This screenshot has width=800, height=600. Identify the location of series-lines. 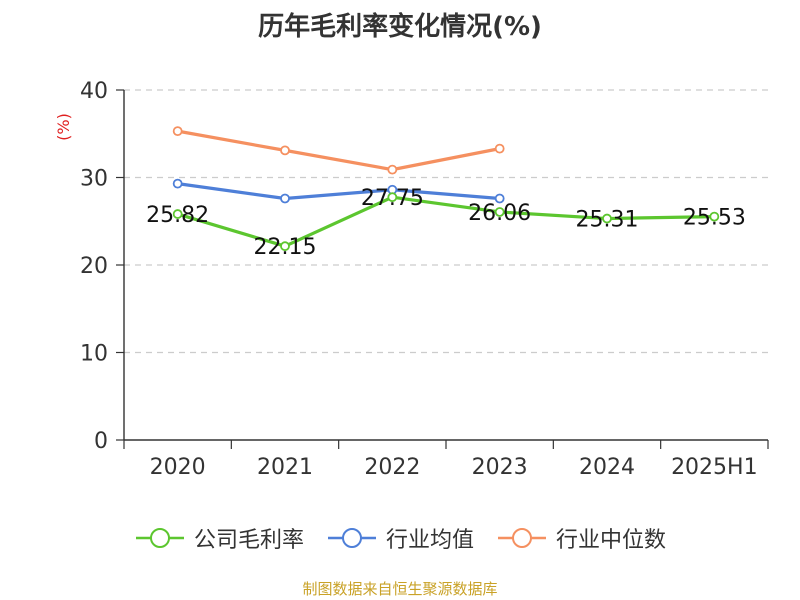
(446, 189).